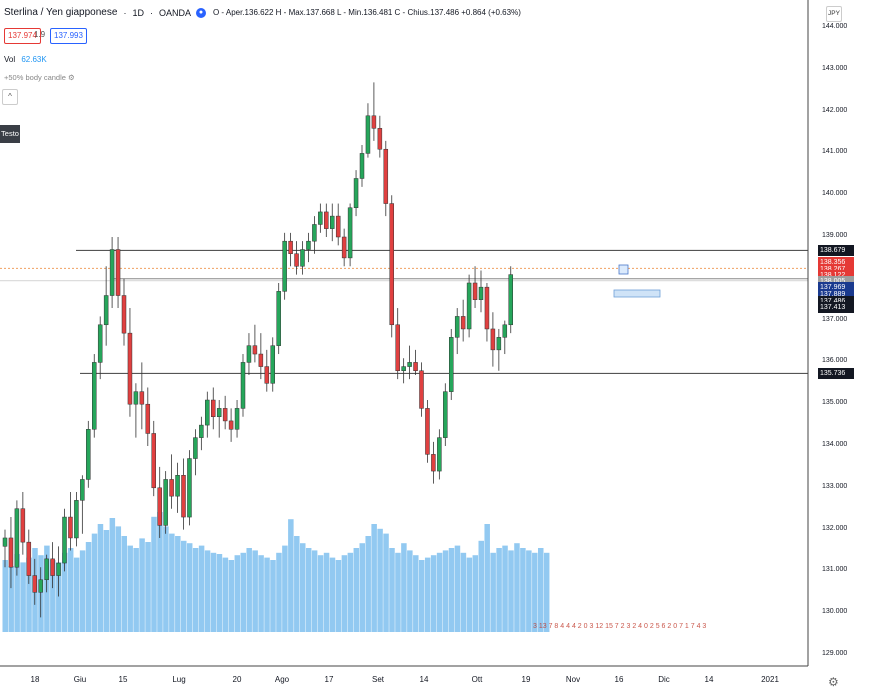 Image resolution: width=870 pixels, height=698 pixels. Describe the element at coordinates (10, 97) in the screenshot. I see `collapse-legend-button: ^` at that location.